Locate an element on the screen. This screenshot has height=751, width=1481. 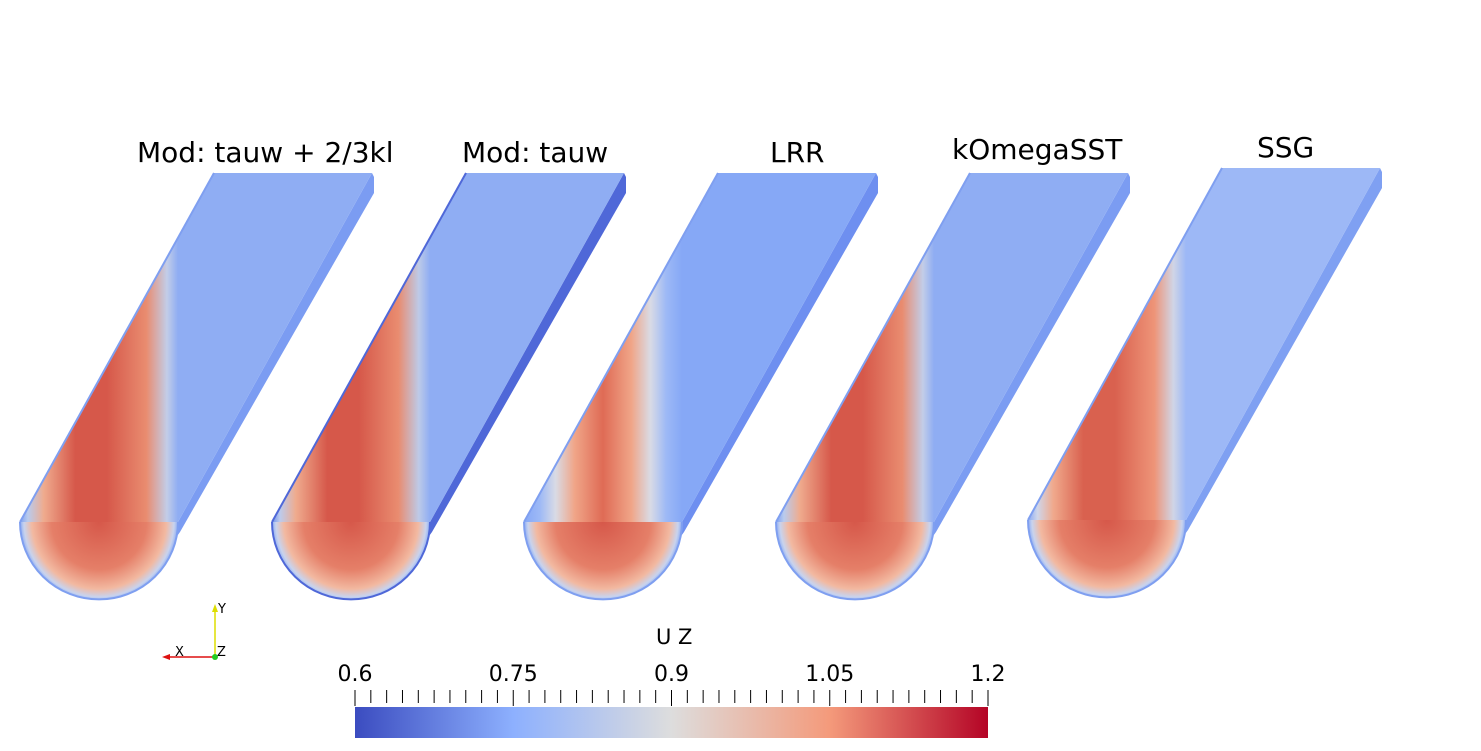
axis-label-y: Y is located at coordinates (222, 609).